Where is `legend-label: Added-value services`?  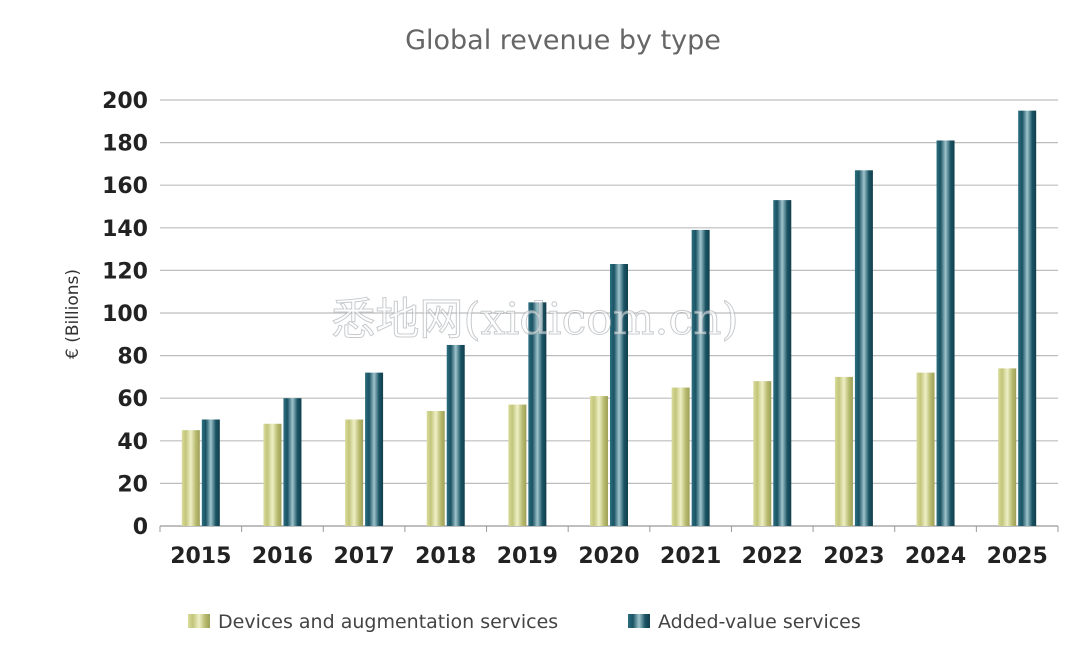
legend-label: Added-value services is located at coordinates (759, 622).